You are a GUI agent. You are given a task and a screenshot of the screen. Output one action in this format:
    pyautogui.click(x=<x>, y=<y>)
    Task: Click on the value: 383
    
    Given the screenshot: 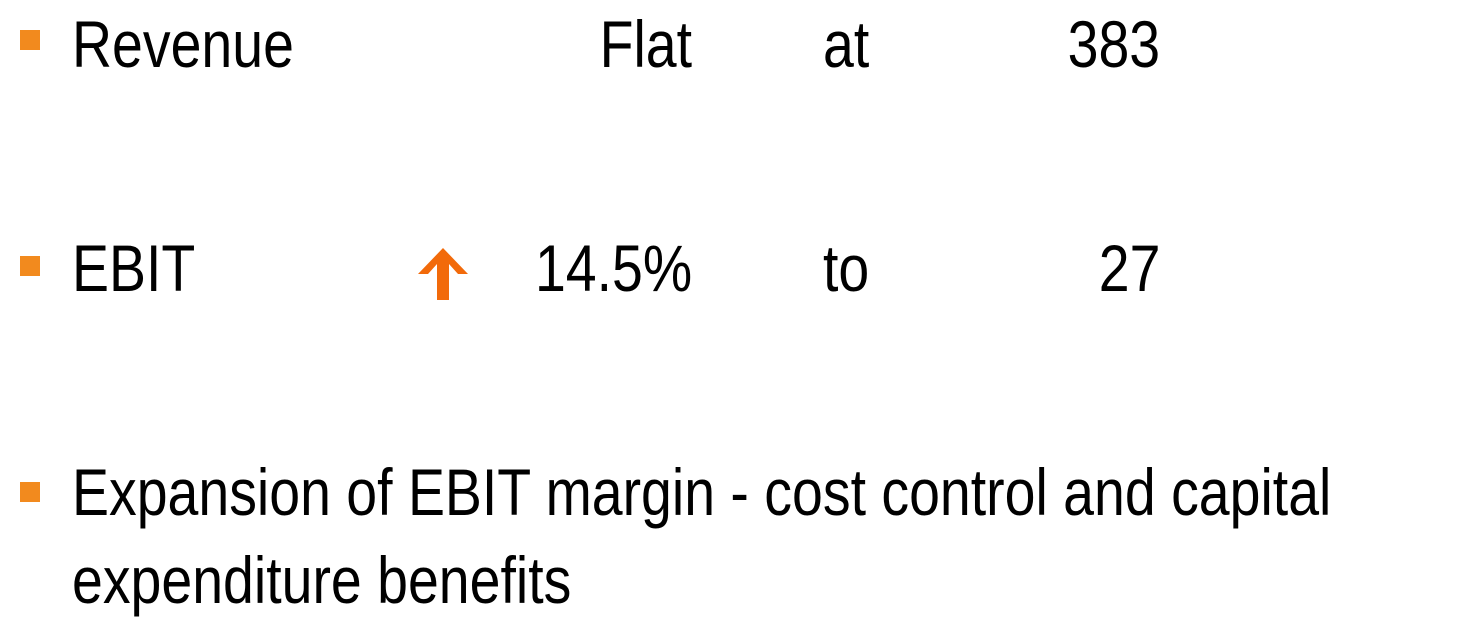 What is the action you would take?
    pyautogui.click(x=1113, y=44)
    